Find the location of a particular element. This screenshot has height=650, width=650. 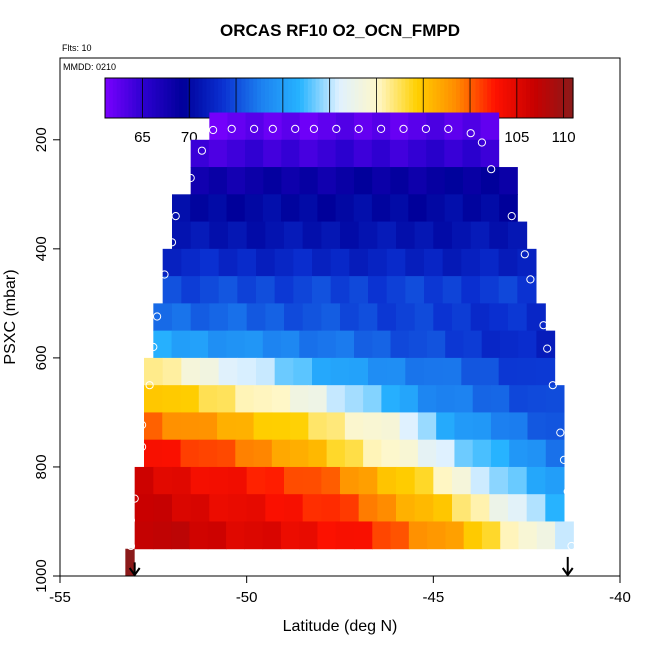

y-tick-label: 200 is located at coordinates (41, 139).